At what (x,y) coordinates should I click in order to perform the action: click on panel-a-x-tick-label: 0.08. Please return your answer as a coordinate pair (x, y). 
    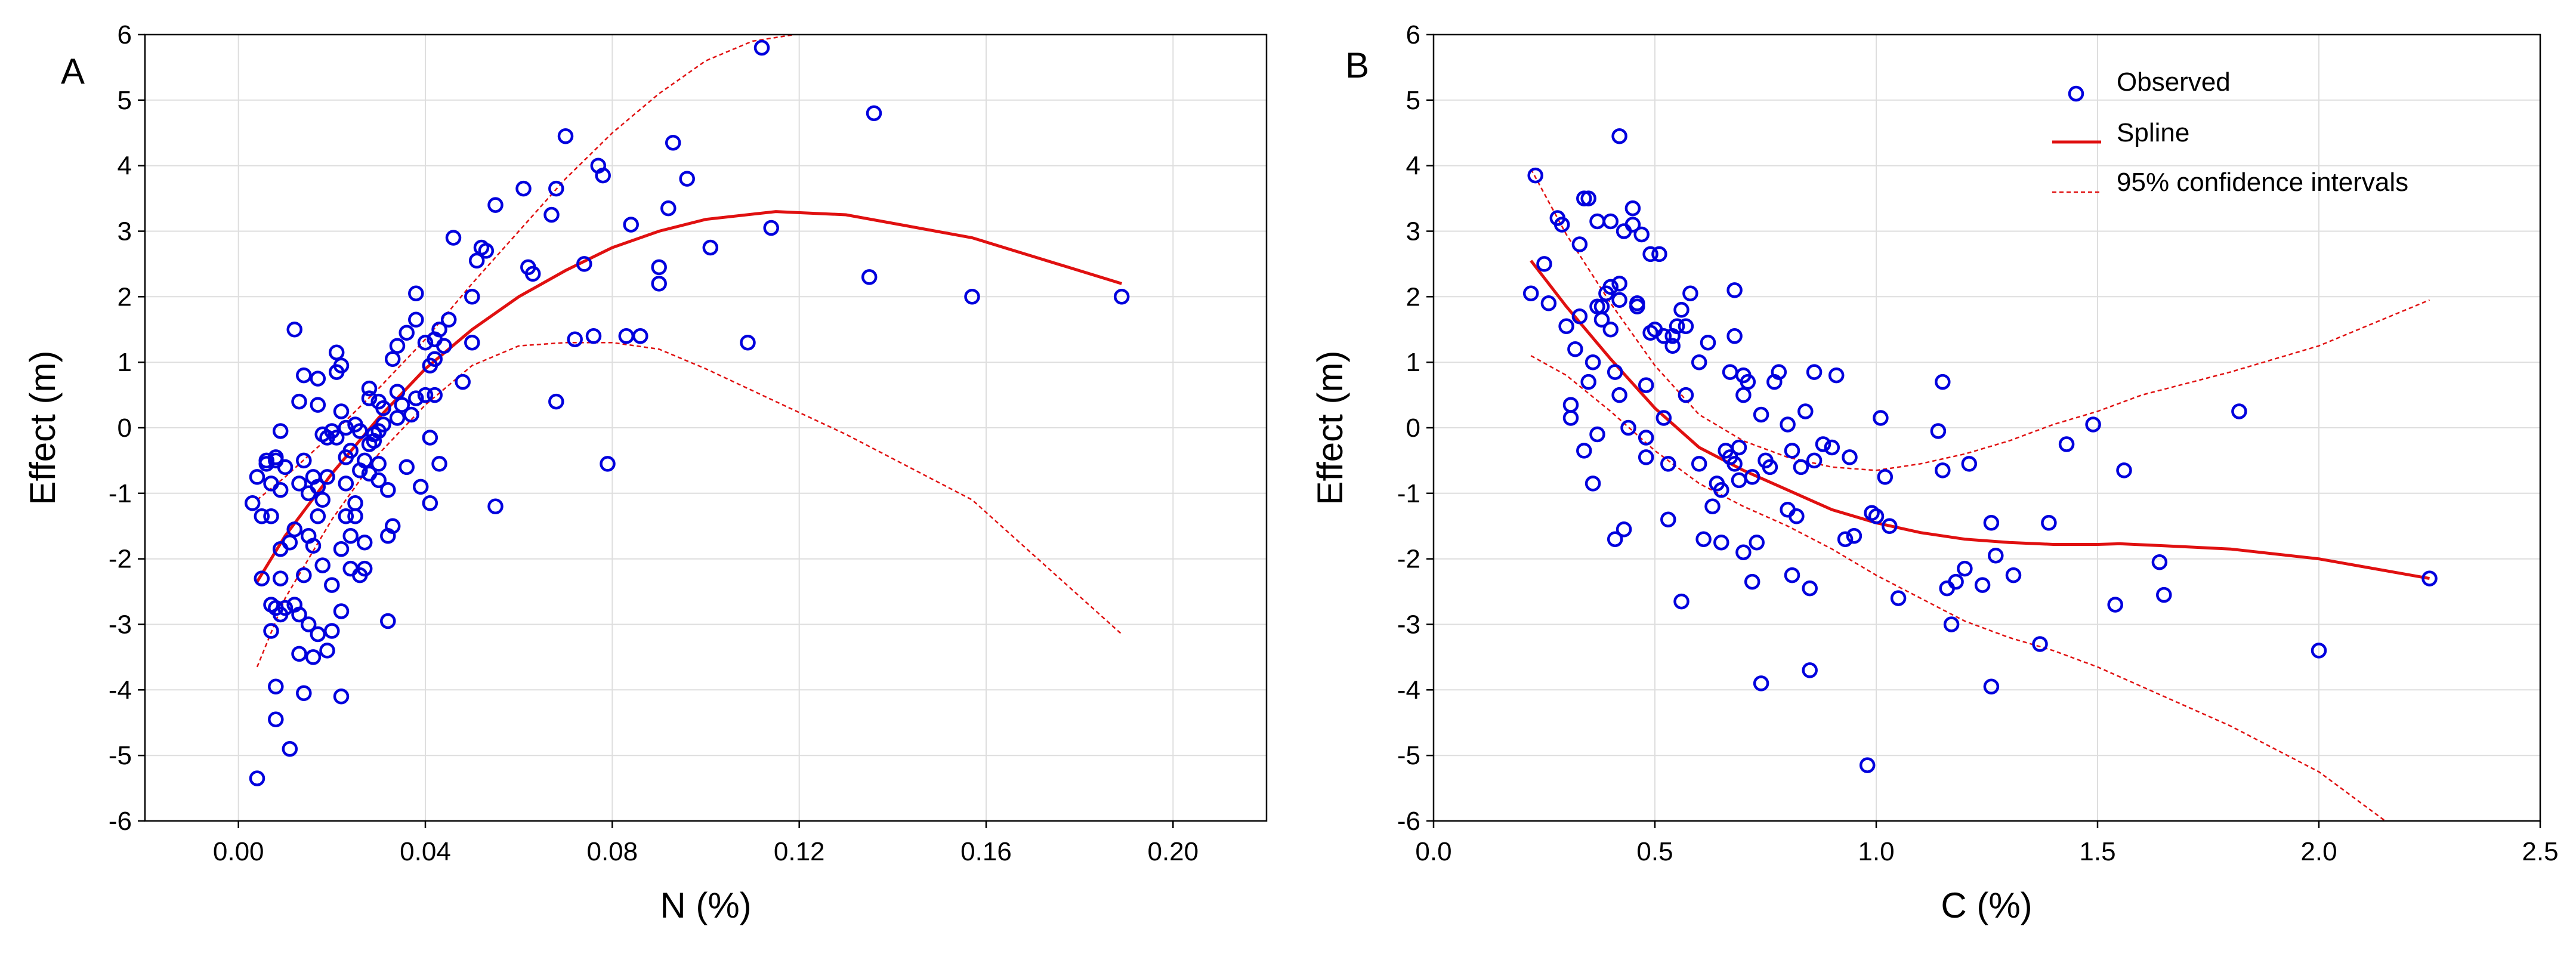
    Looking at the image, I should click on (612, 851).